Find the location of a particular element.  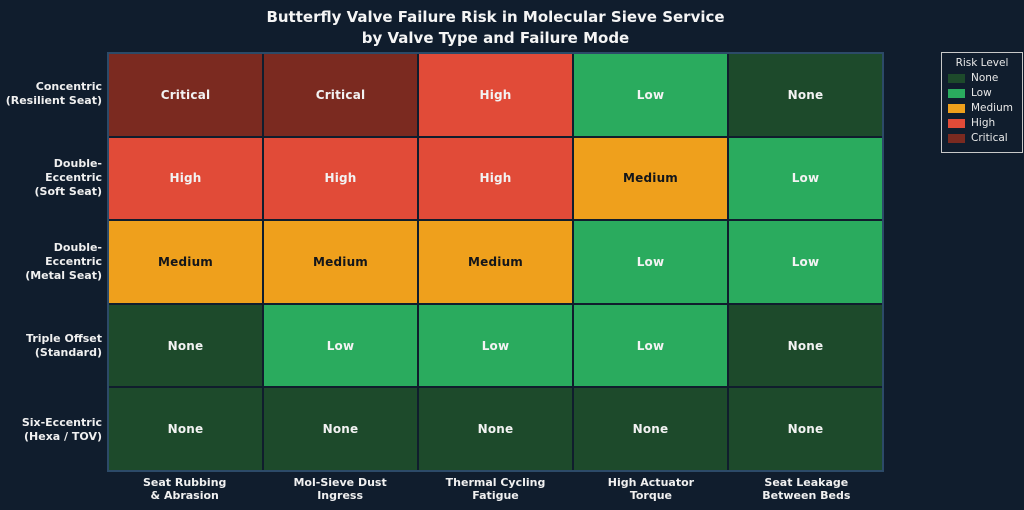

legend: Risk Level None Low Medium High Critical is located at coordinates (982, 102).